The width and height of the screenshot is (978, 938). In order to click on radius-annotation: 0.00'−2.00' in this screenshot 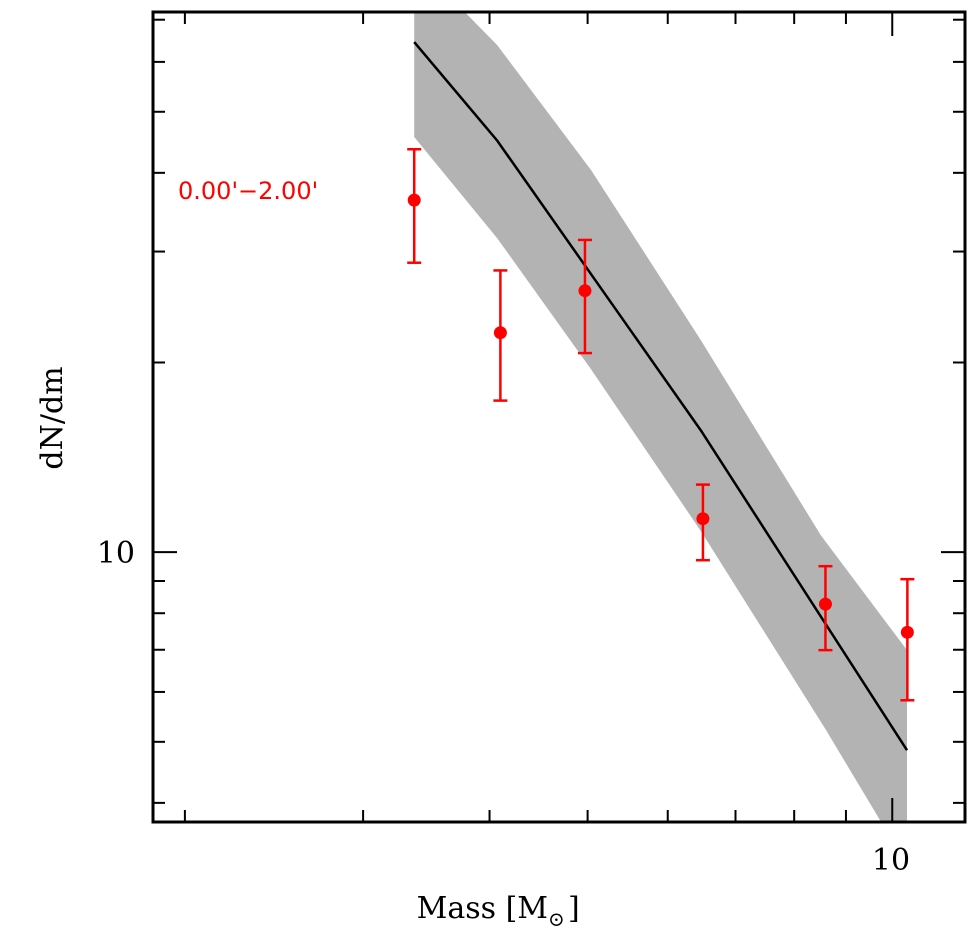, I will do `click(248, 191)`.